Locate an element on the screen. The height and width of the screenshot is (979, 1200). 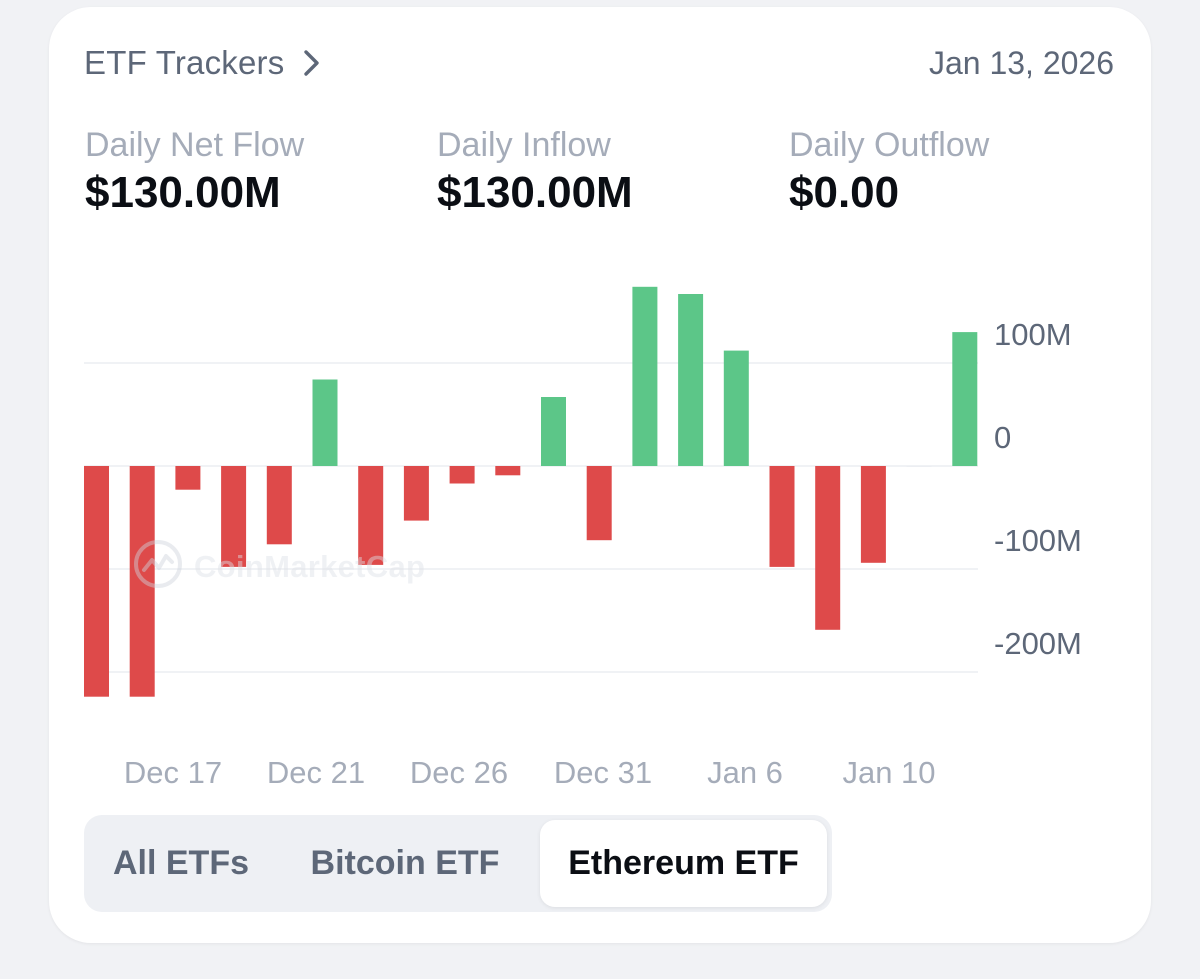
etf-type-tabs: All ETFs Bitcoin ETF Ethereum ETF is located at coordinates (458, 863).